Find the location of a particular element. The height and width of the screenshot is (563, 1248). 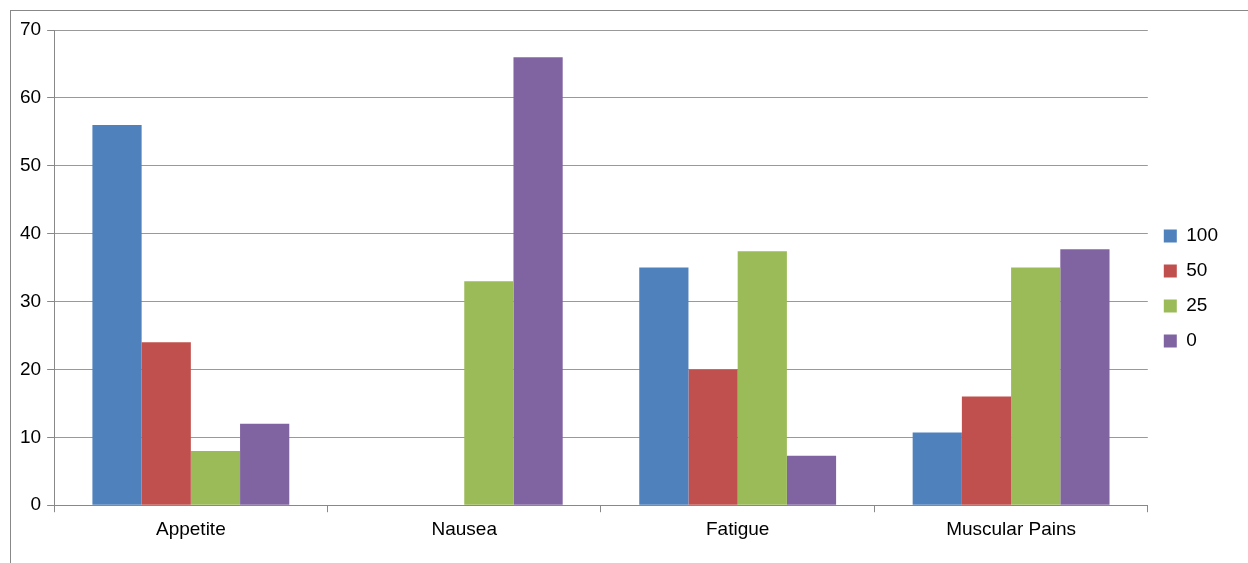

y-tick-label: 40 is located at coordinates (30, 232).